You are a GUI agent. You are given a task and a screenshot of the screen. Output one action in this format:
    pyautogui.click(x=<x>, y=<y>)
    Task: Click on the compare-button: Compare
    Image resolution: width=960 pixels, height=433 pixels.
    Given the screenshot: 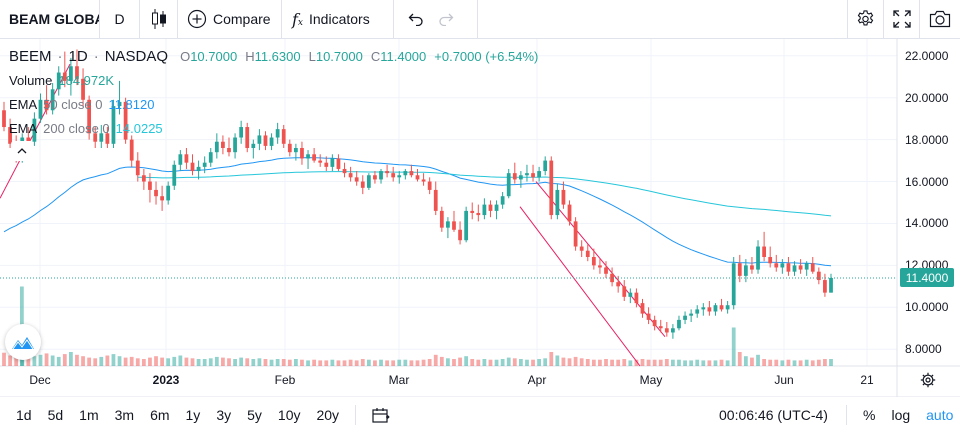 What is the action you would take?
    pyautogui.click(x=230, y=19)
    